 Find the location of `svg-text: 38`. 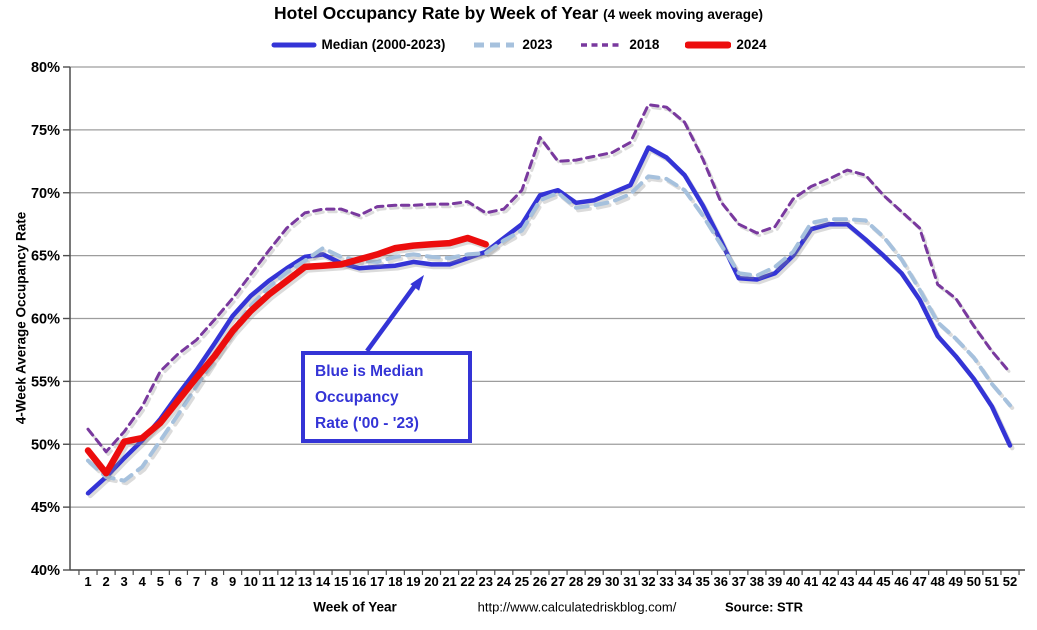

svg-text: 38 is located at coordinates (757, 581).